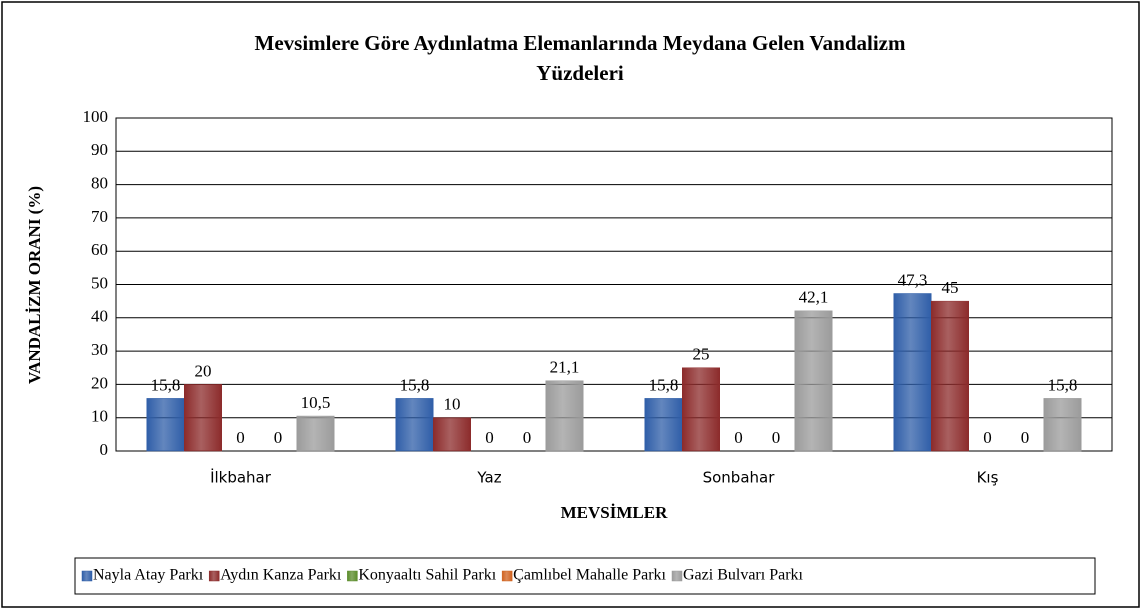  Describe the element at coordinates (743, 575) in the screenshot. I see `legend-label: Gazi Bulvarı Parkı` at that location.